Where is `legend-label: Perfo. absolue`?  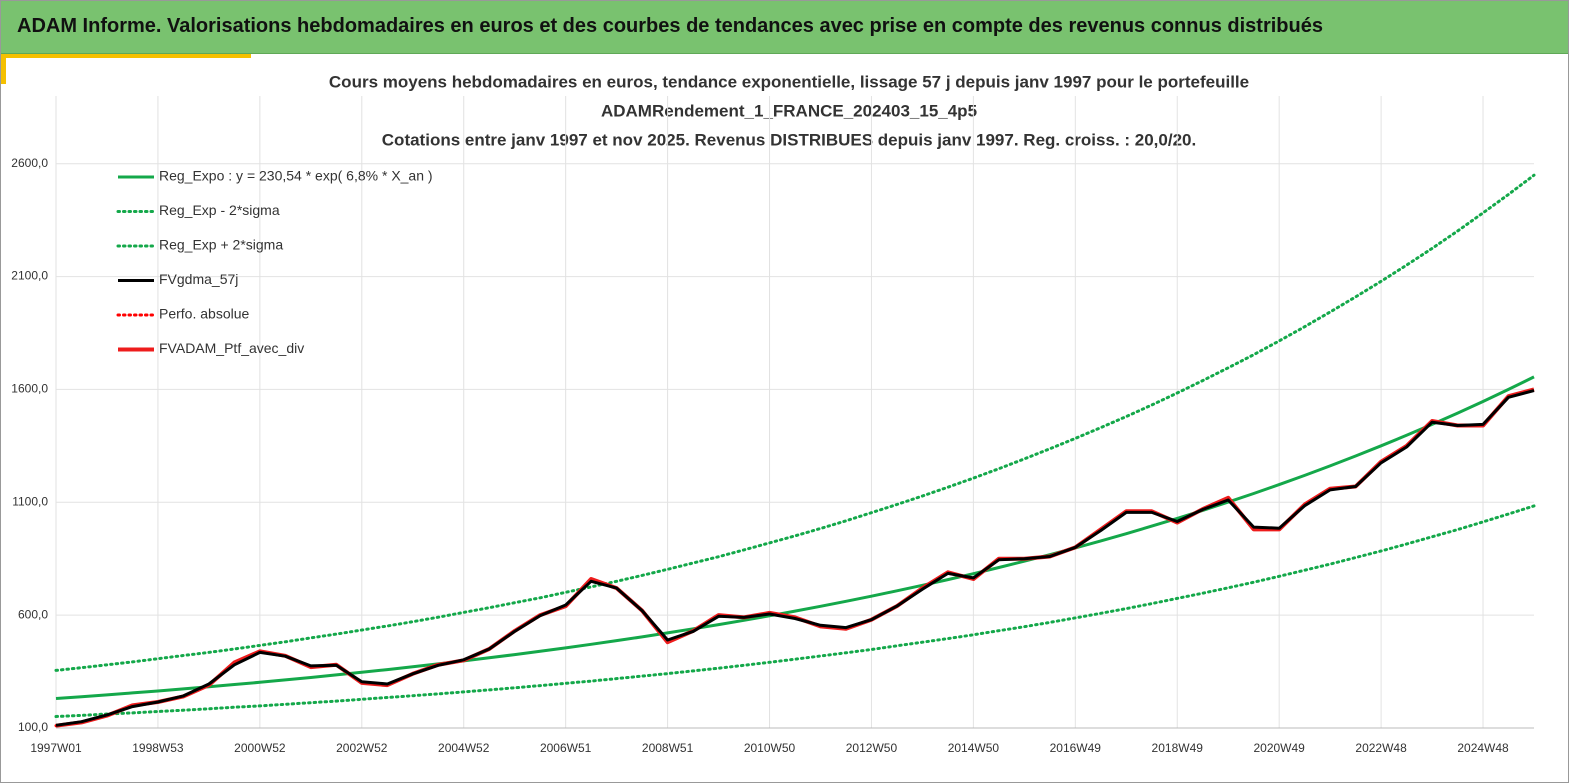
legend-label: Perfo. absolue is located at coordinates (204, 314).